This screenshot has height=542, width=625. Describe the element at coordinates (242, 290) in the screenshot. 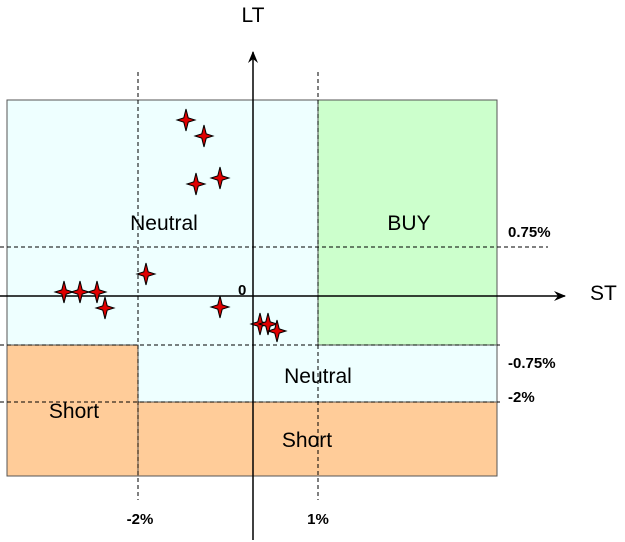

I see `origin-label: 0` at that location.